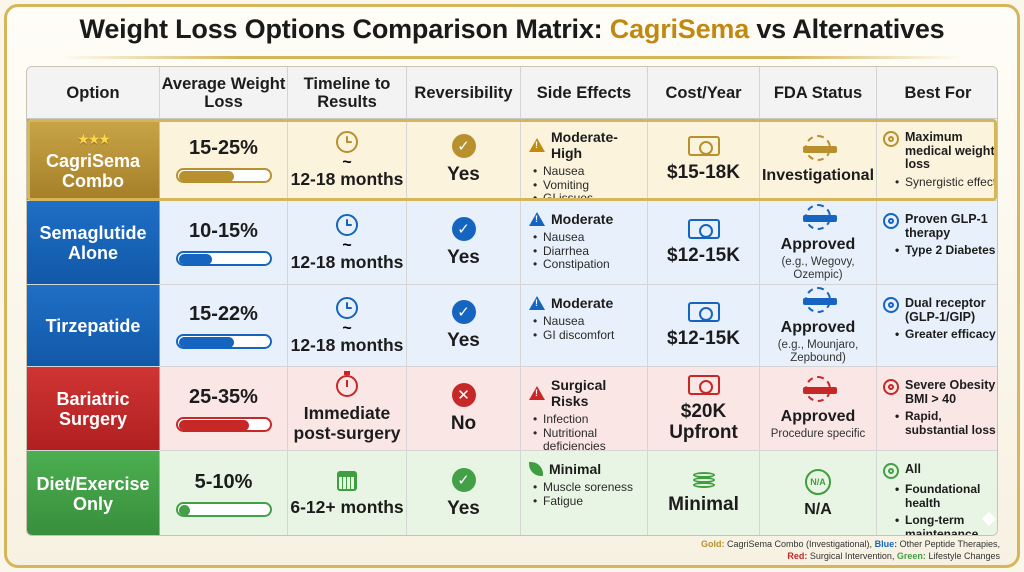 This screenshot has width=1024, height=572. Describe the element at coordinates (704, 160) in the screenshot. I see `cost-cell: $15-18K` at that location.